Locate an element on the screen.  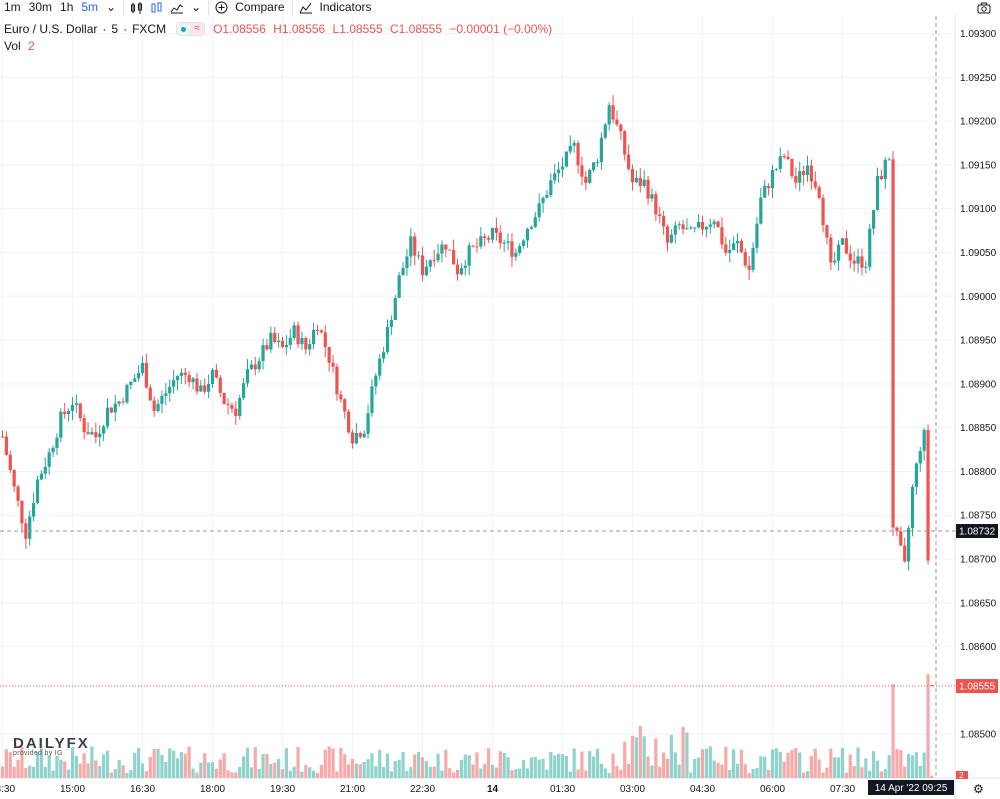
low-value: 1.08555 is located at coordinates (361, 29).